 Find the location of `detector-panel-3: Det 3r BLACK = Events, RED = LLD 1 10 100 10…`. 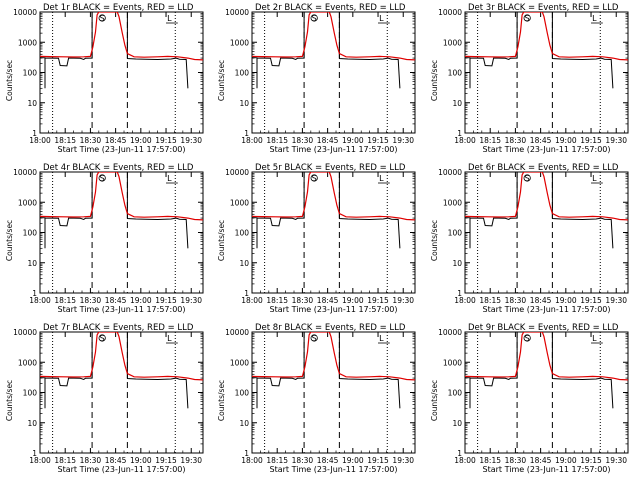

detector-panel-3: Det 3r BLACK = Events, RED = LLD 1 10 100 10… is located at coordinates (529, 78).